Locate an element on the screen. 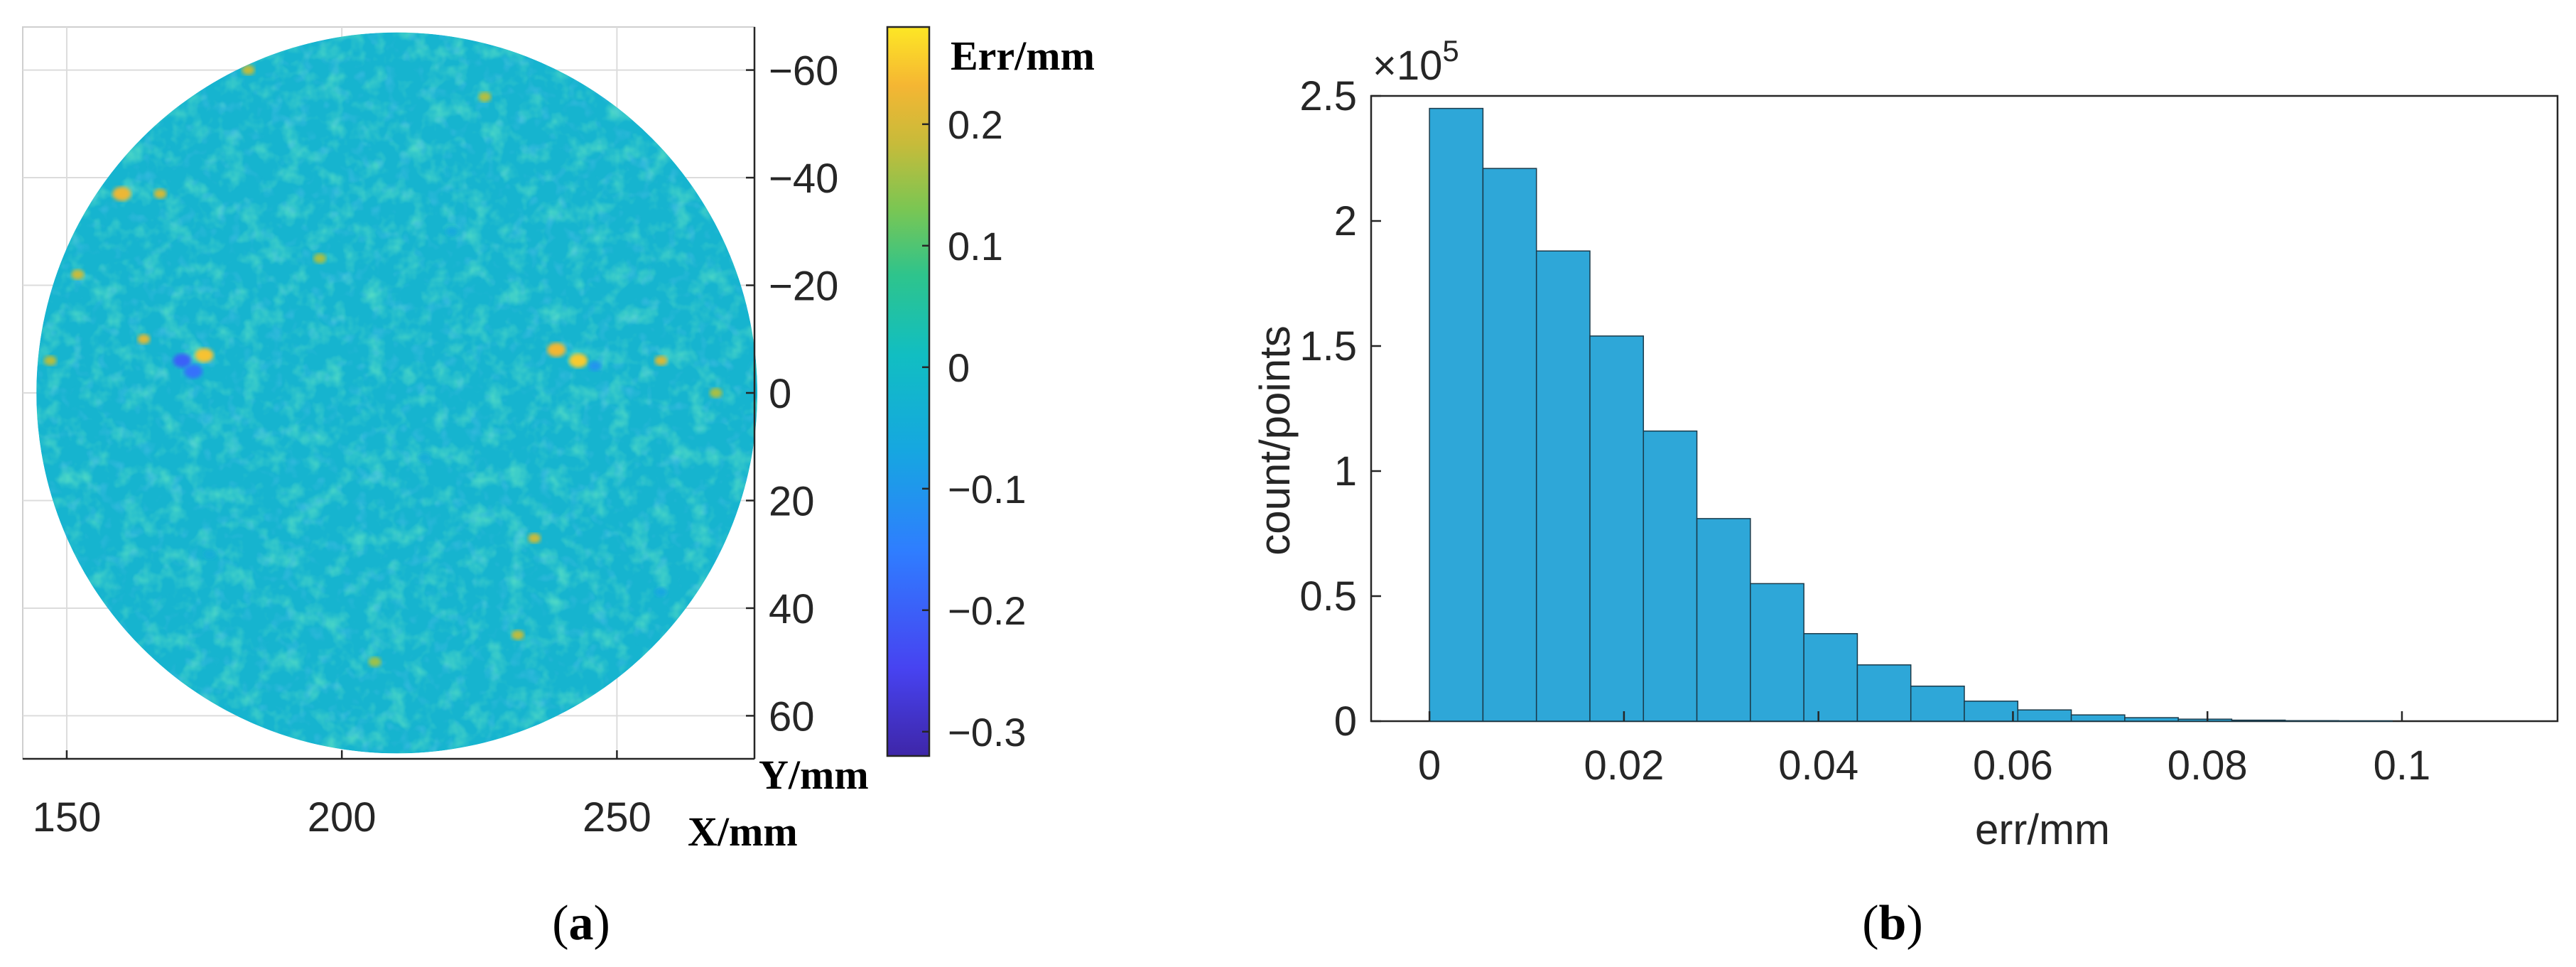 This screenshot has height=967, width=2576. histogram-y-label: count/points is located at coordinates (1275, 440).